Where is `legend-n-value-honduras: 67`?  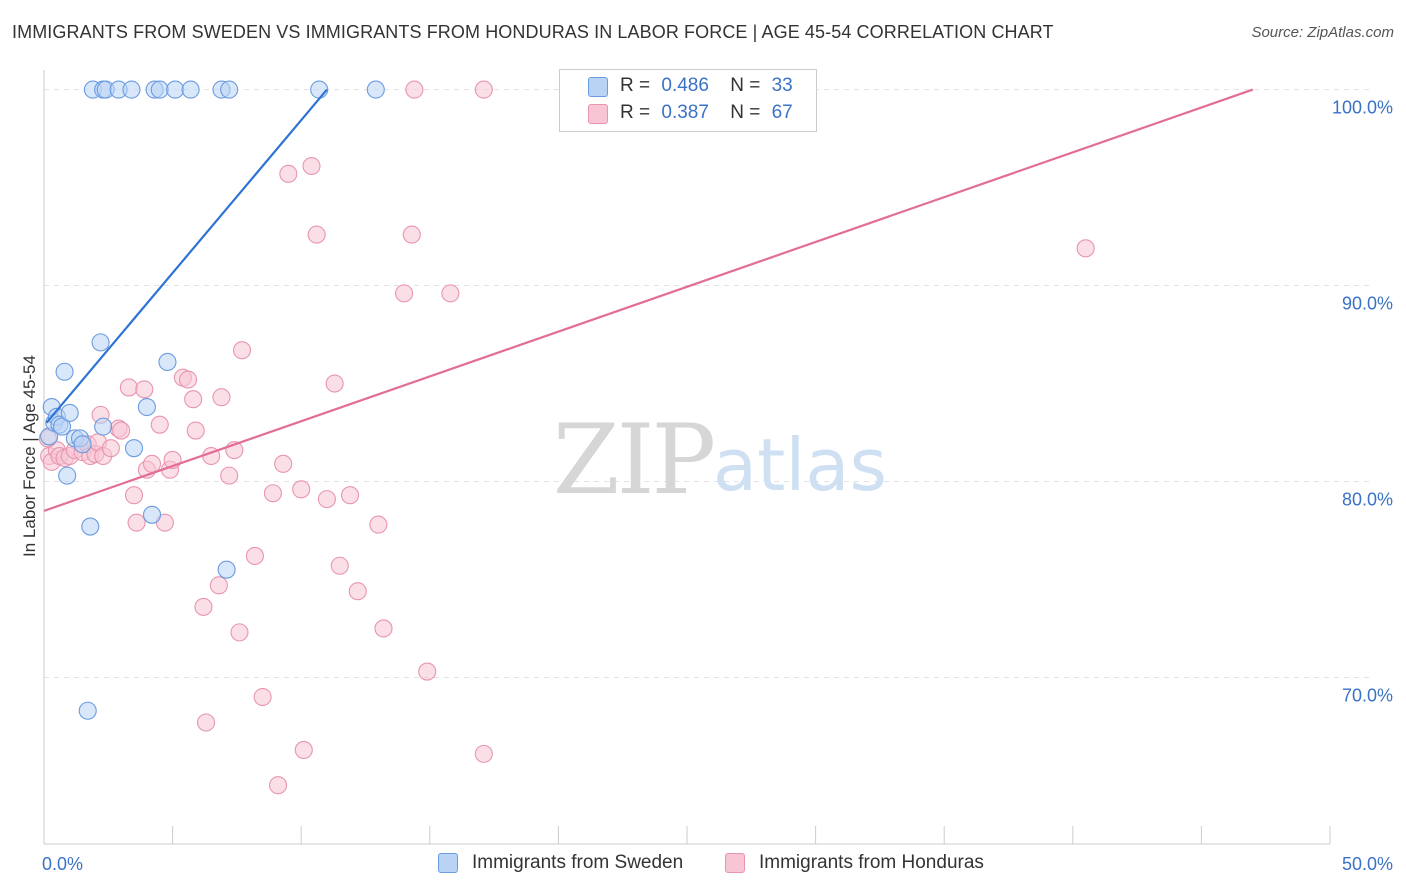
legend-n-value-honduras: 67 is located at coordinates (782, 112).